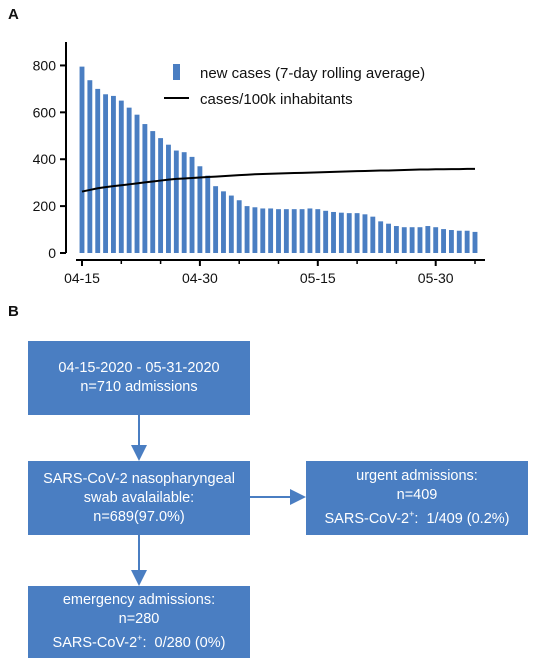 This screenshot has height=664, width=536. I want to click on swab-line-2: swab avalailable:, so click(139, 497).